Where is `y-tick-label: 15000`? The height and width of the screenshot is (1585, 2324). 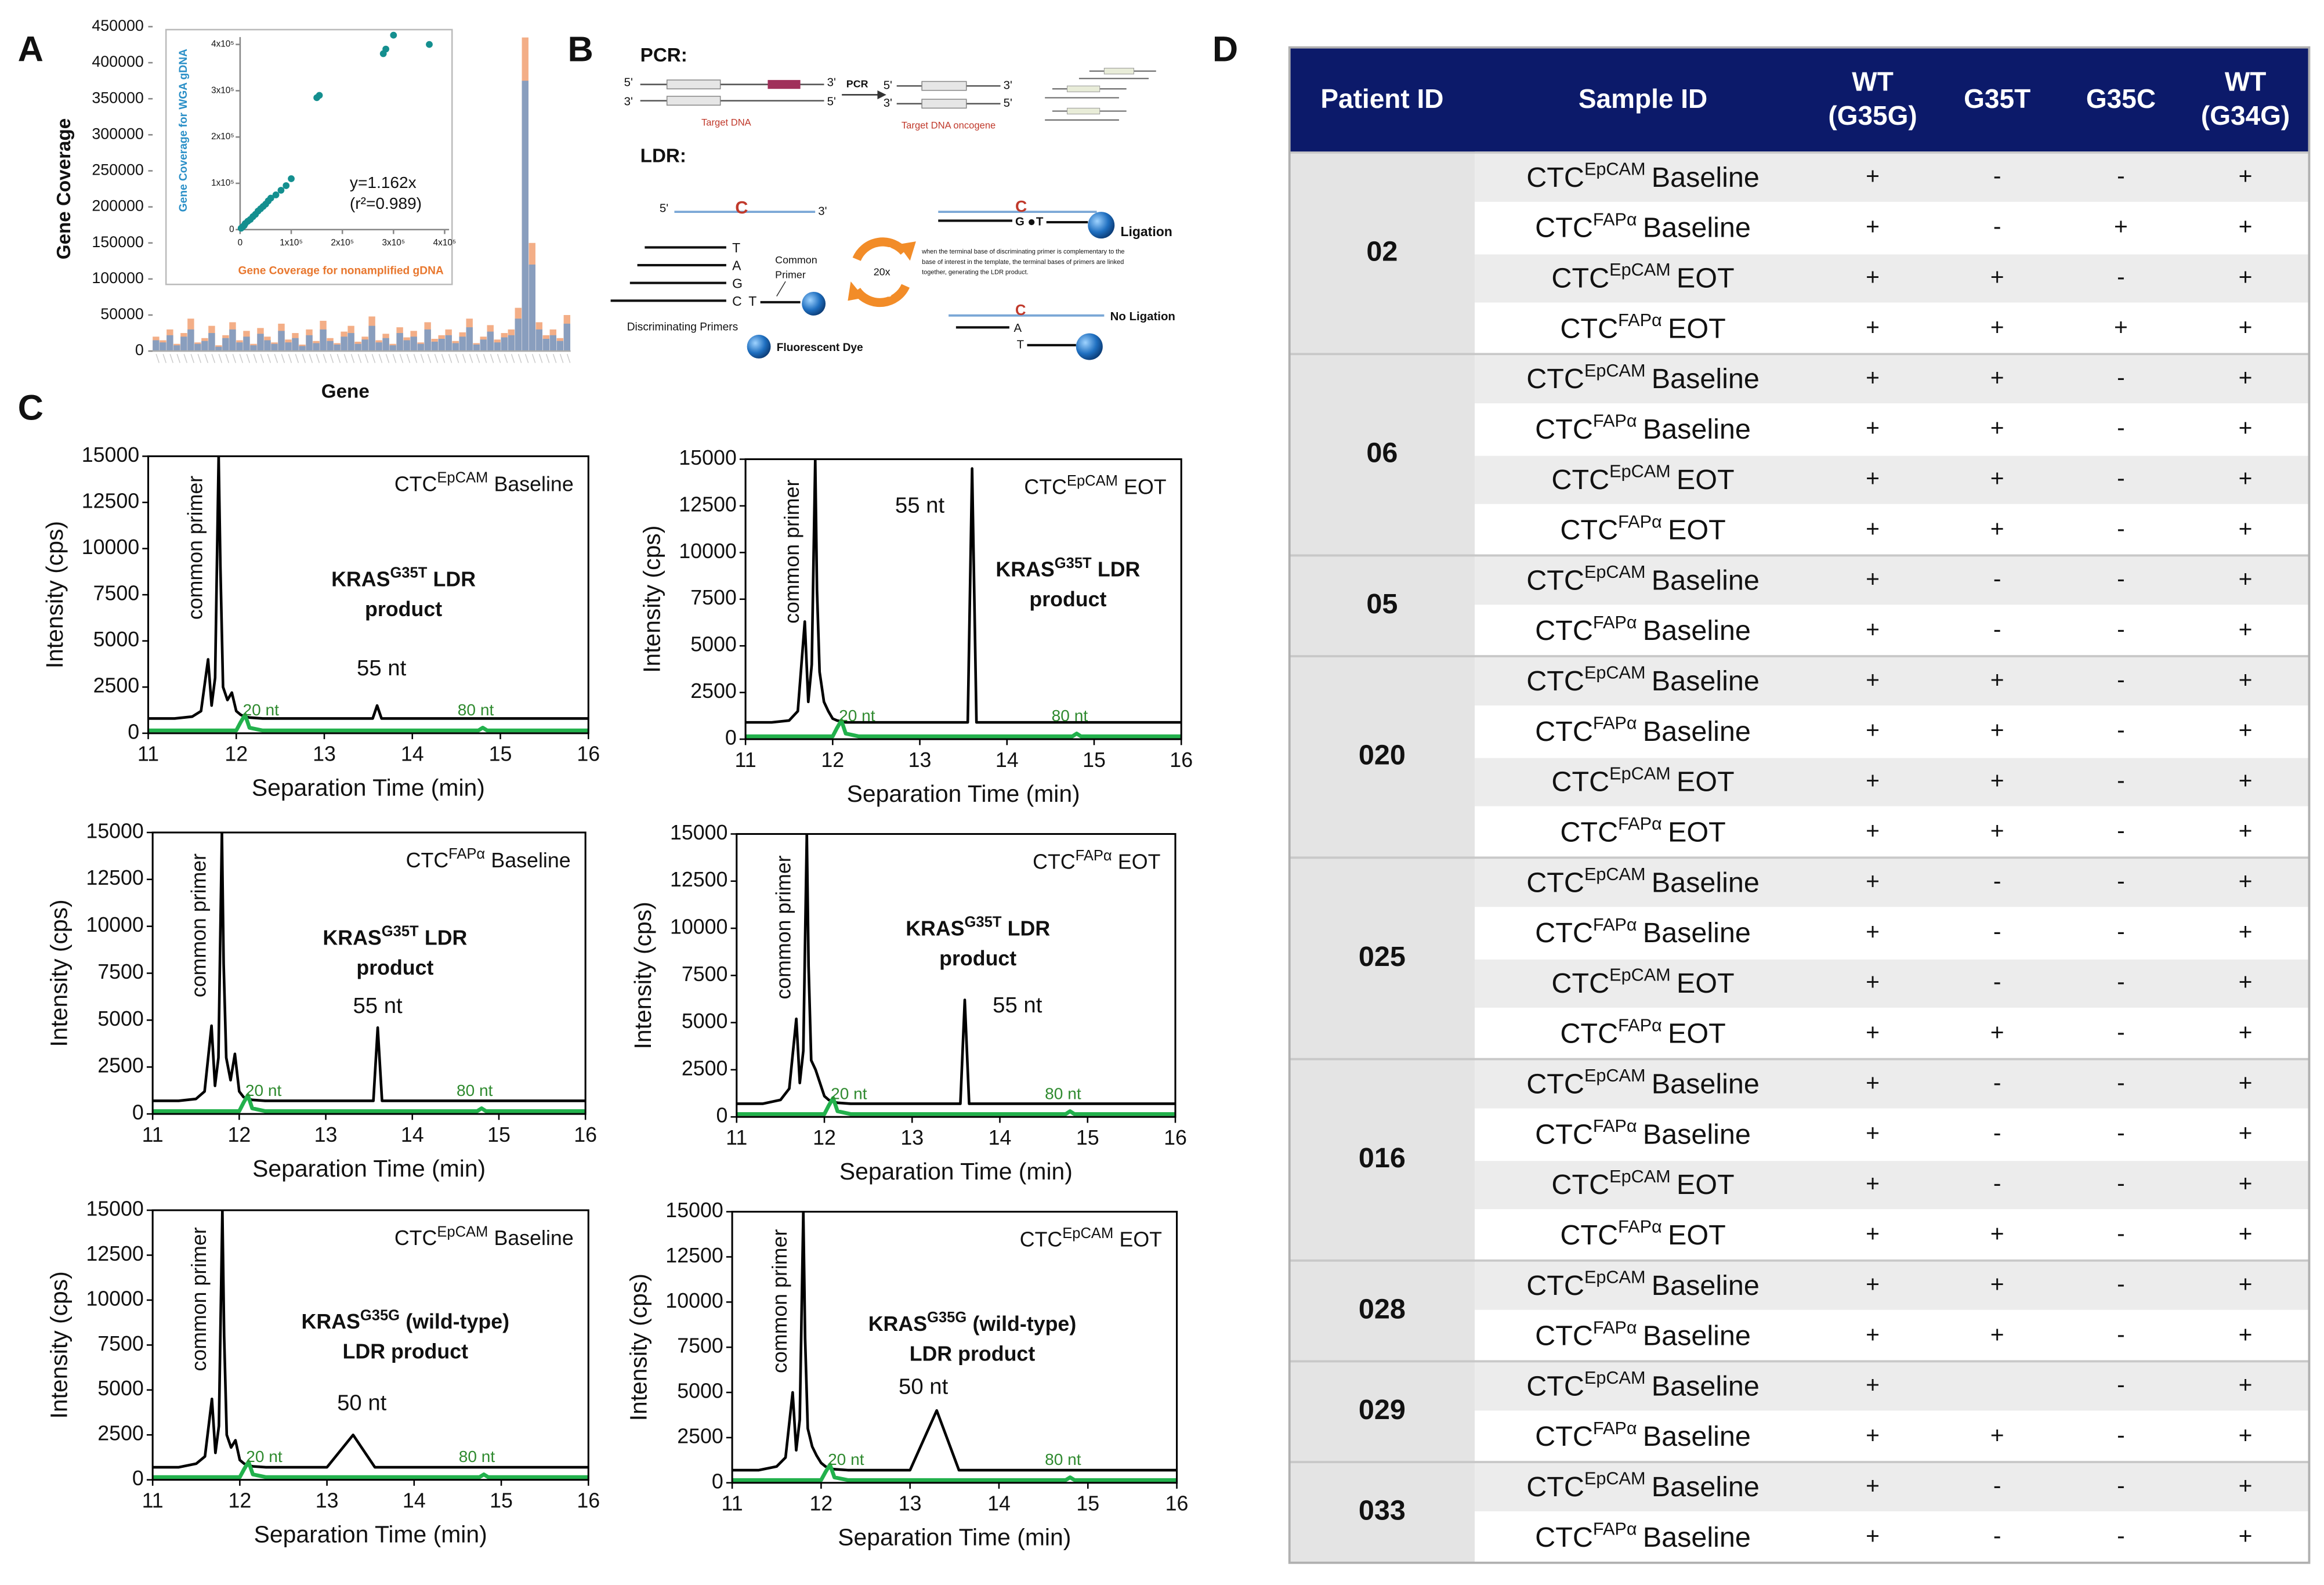
y-tick-label: 15000 is located at coordinates (110, 454).